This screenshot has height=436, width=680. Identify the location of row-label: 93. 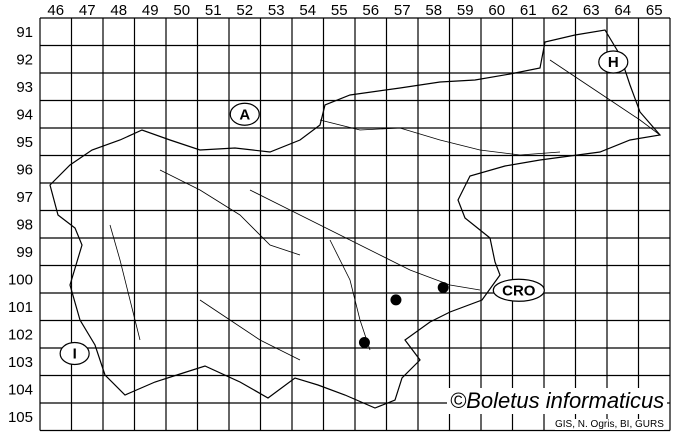
(24, 87).